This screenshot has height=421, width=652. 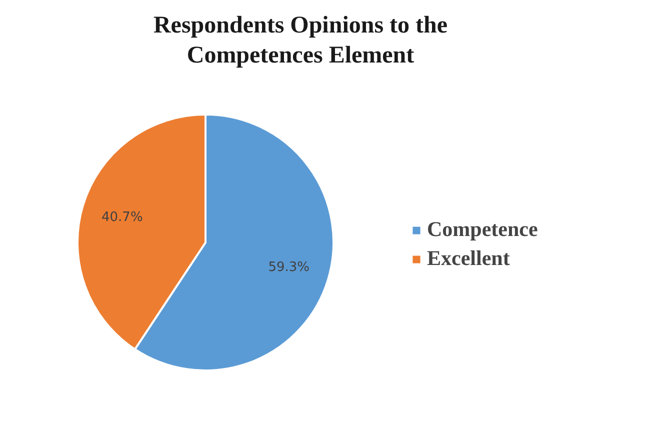 What do you see at coordinates (122, 217) in the screenshot?
I see `data-label: 40.7%` at bounding box center [122, 217].